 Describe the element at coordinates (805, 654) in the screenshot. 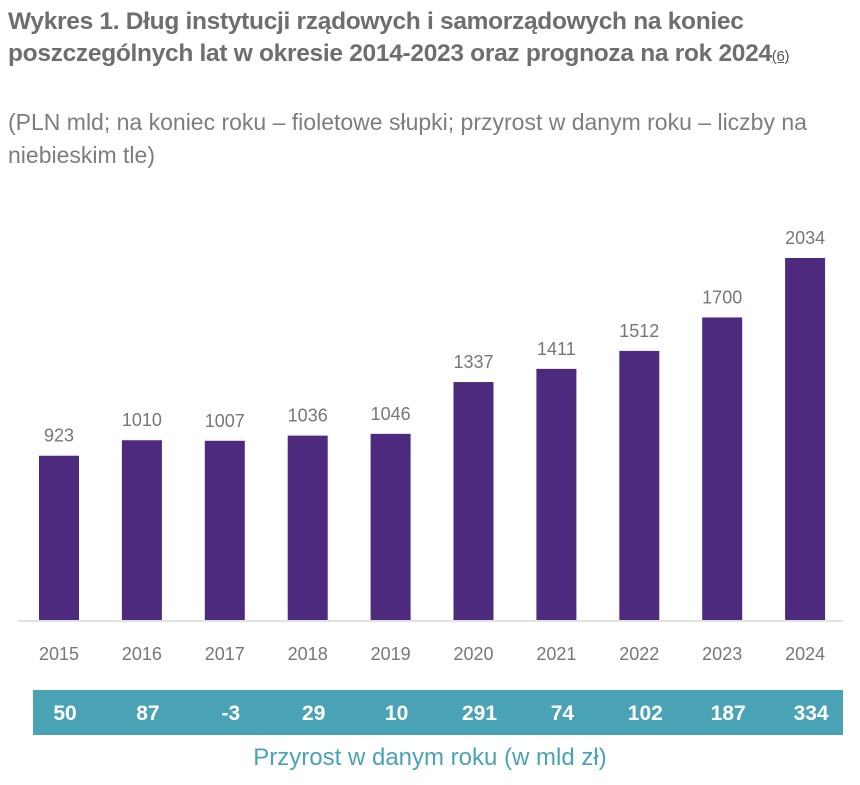

I see `x-tick-2024: 2024` at that location.